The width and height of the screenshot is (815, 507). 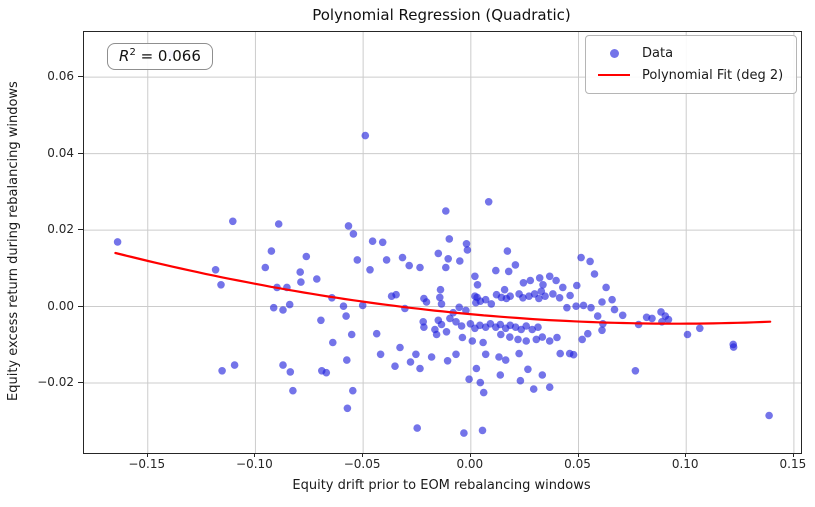 What do you see at coordinates (614, 75) in the screenshot?
I see `fit-line-icon` at bounding box center [614, 75].